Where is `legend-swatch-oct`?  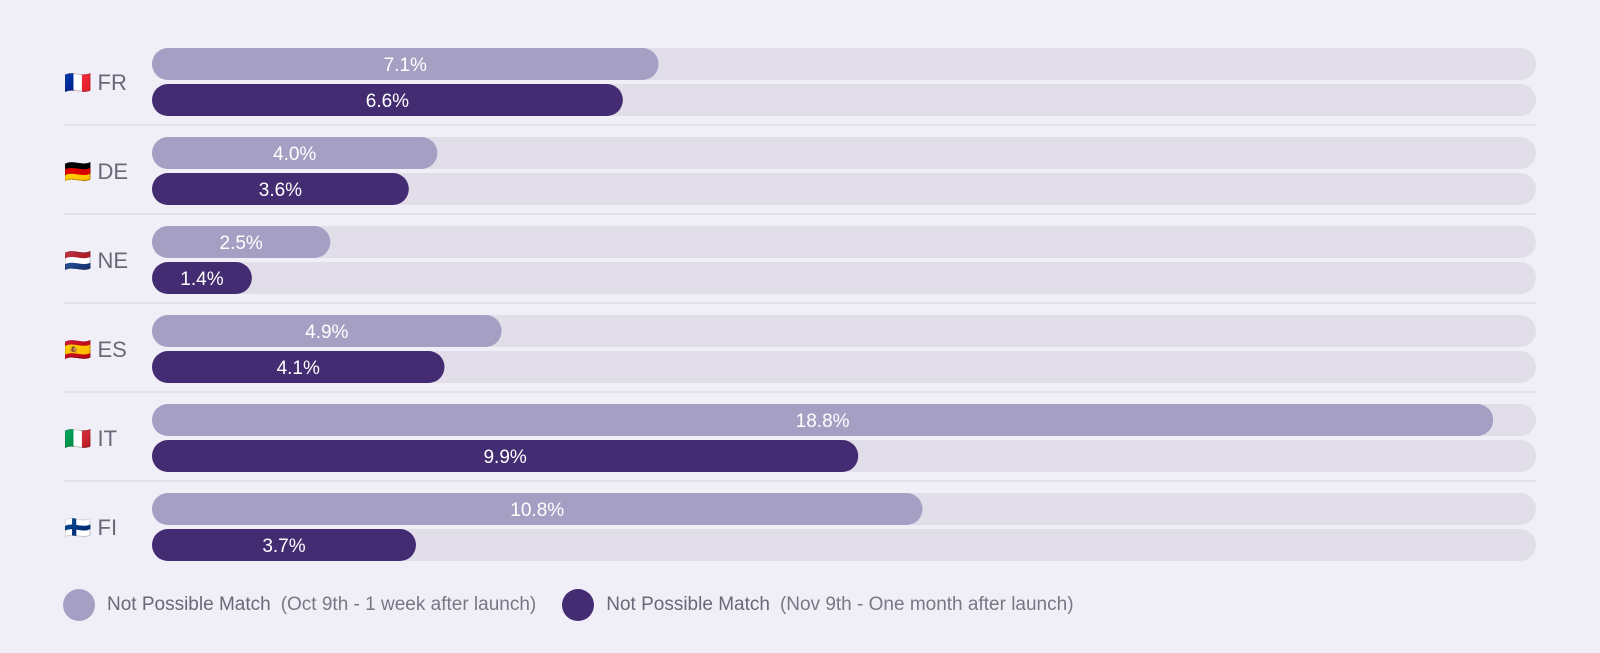
legend-swatch-oct is located at coordinates (79, 605).